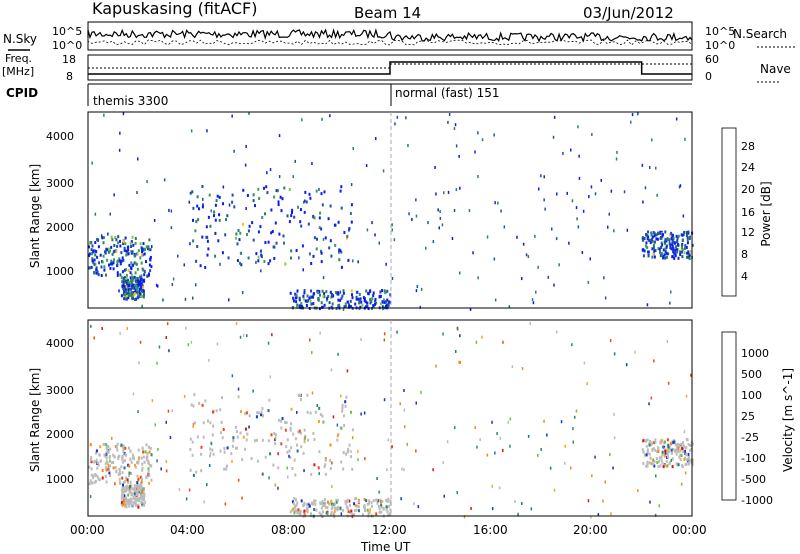 The image size is (800, 554). What do you see at coordinates (174, 9) in the screenshot?
I see `station-title: Kapuskasing (fitACF)` at bounding box center [174, 9].